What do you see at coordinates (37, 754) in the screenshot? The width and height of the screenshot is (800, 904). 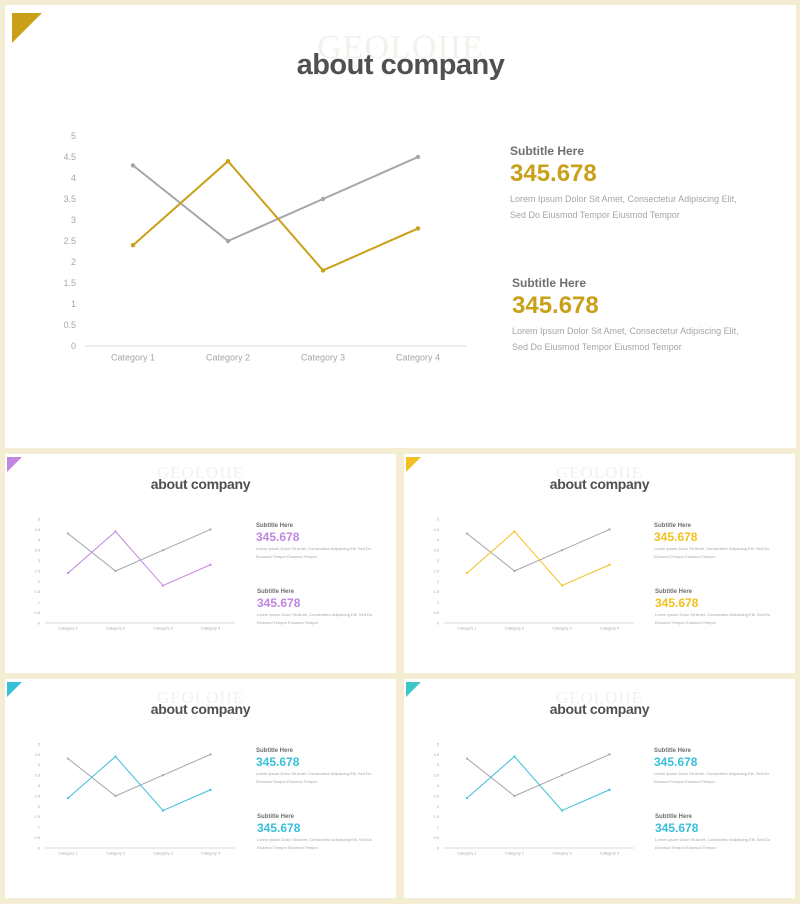 I see `y-tick-label: 4.5` at bounding box center [37, 754].